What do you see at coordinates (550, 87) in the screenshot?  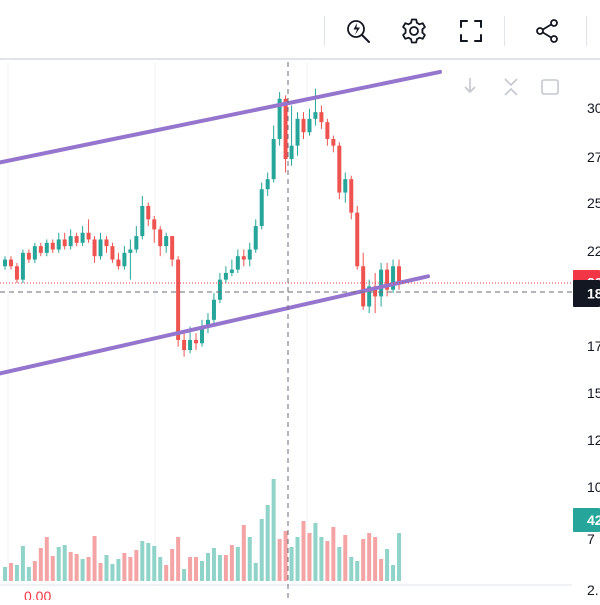 I see `maximize-pane-icon` at bounding box center [550, 87].